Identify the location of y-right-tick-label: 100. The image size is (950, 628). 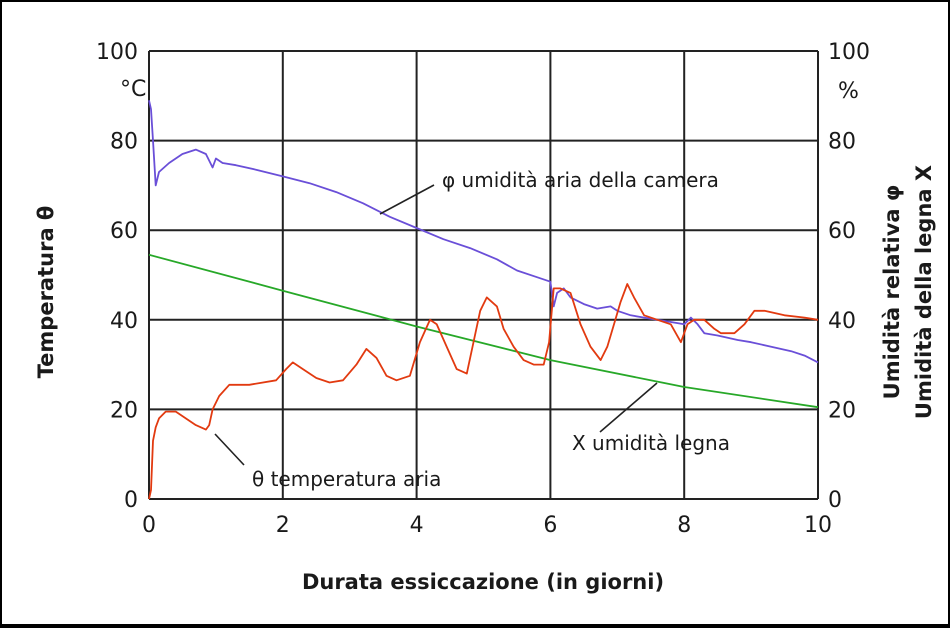
(849, 52).